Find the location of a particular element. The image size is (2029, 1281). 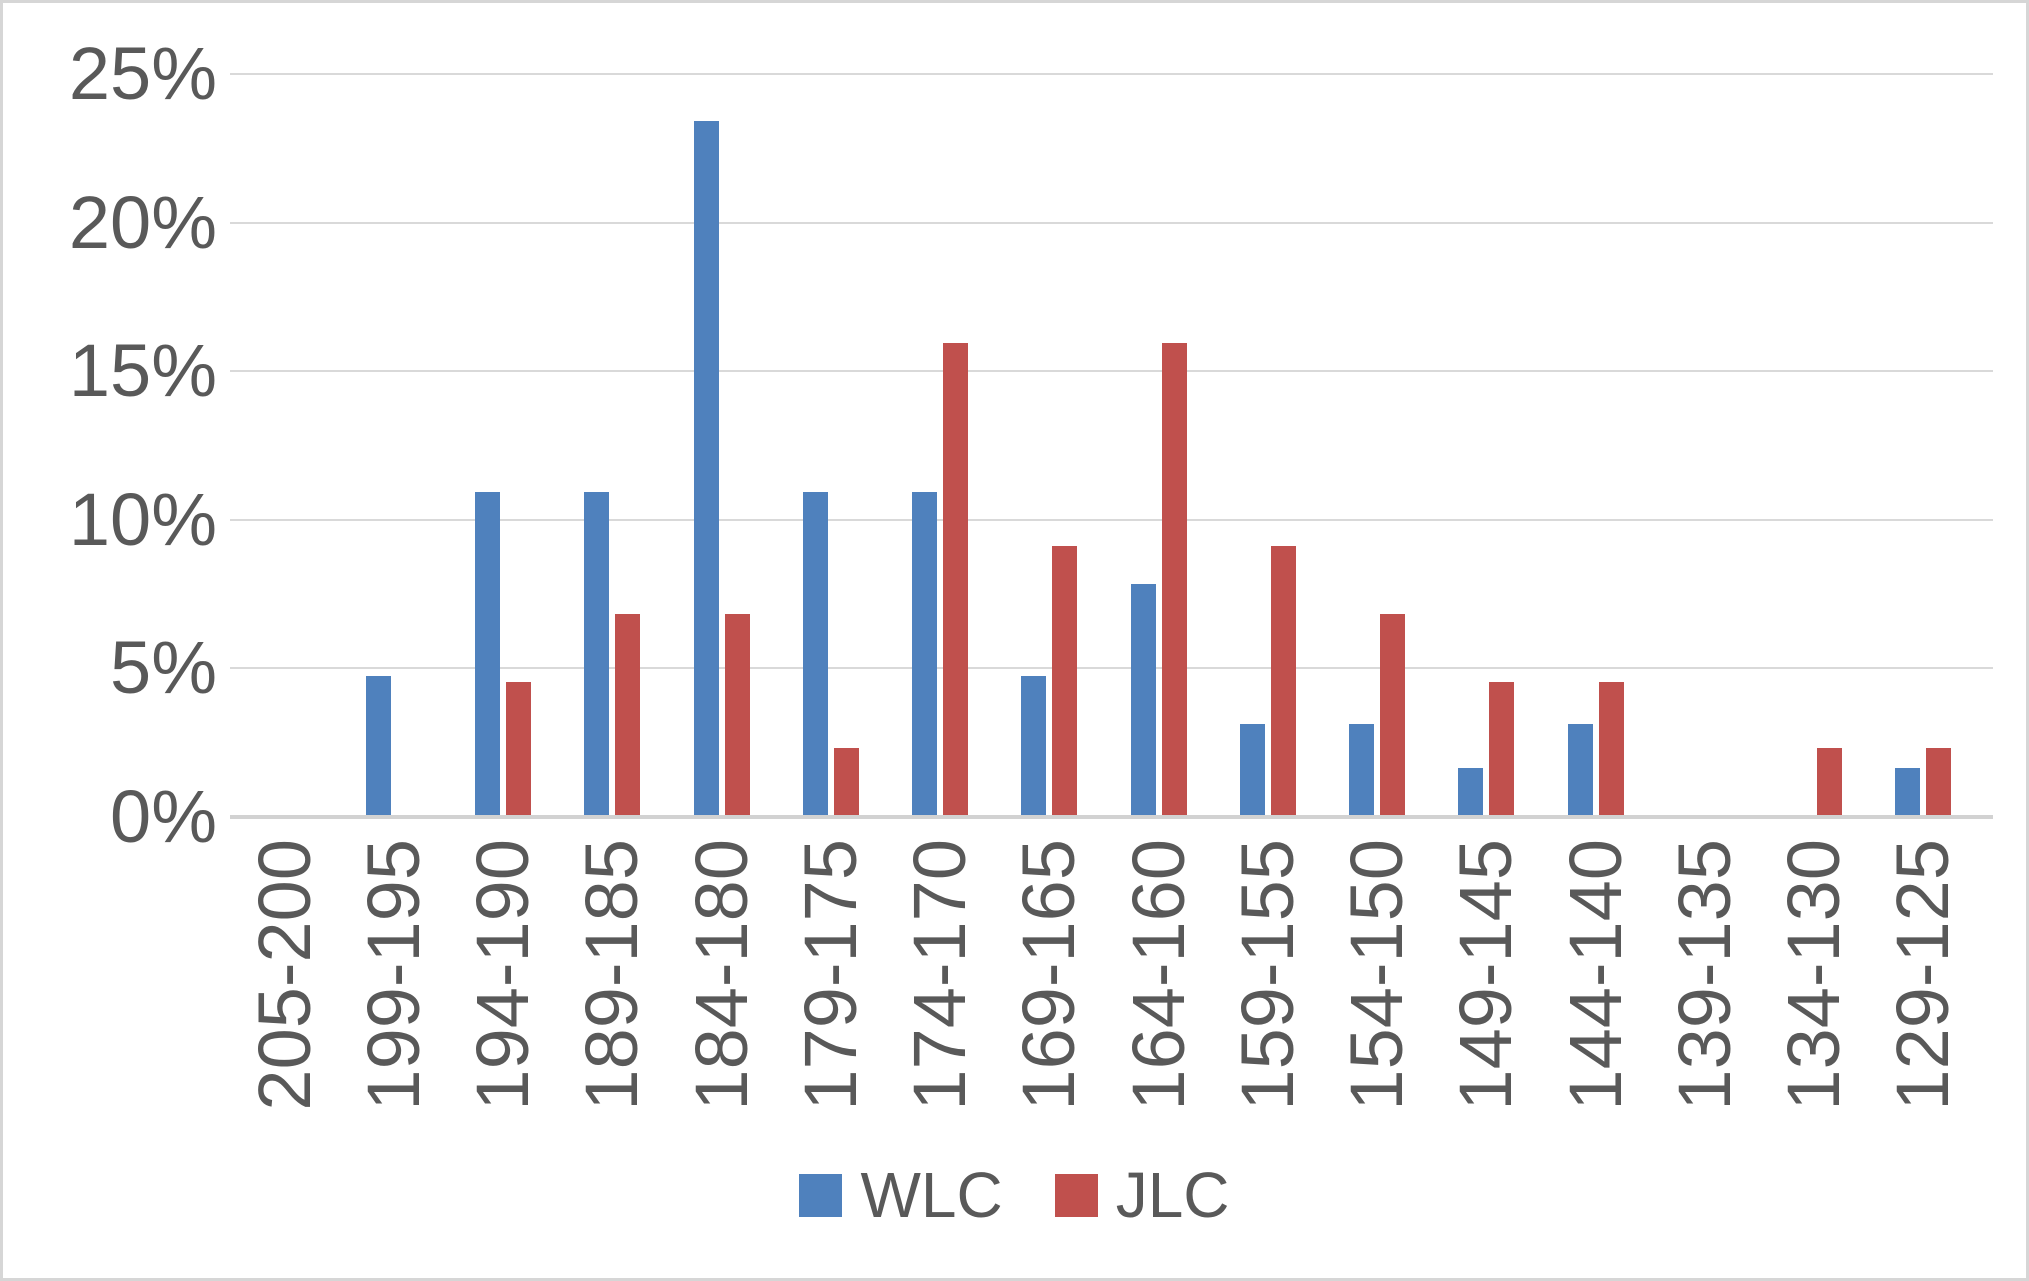

x-axis-category-label-text: 159-155 is located at coordinates (1267, 975).